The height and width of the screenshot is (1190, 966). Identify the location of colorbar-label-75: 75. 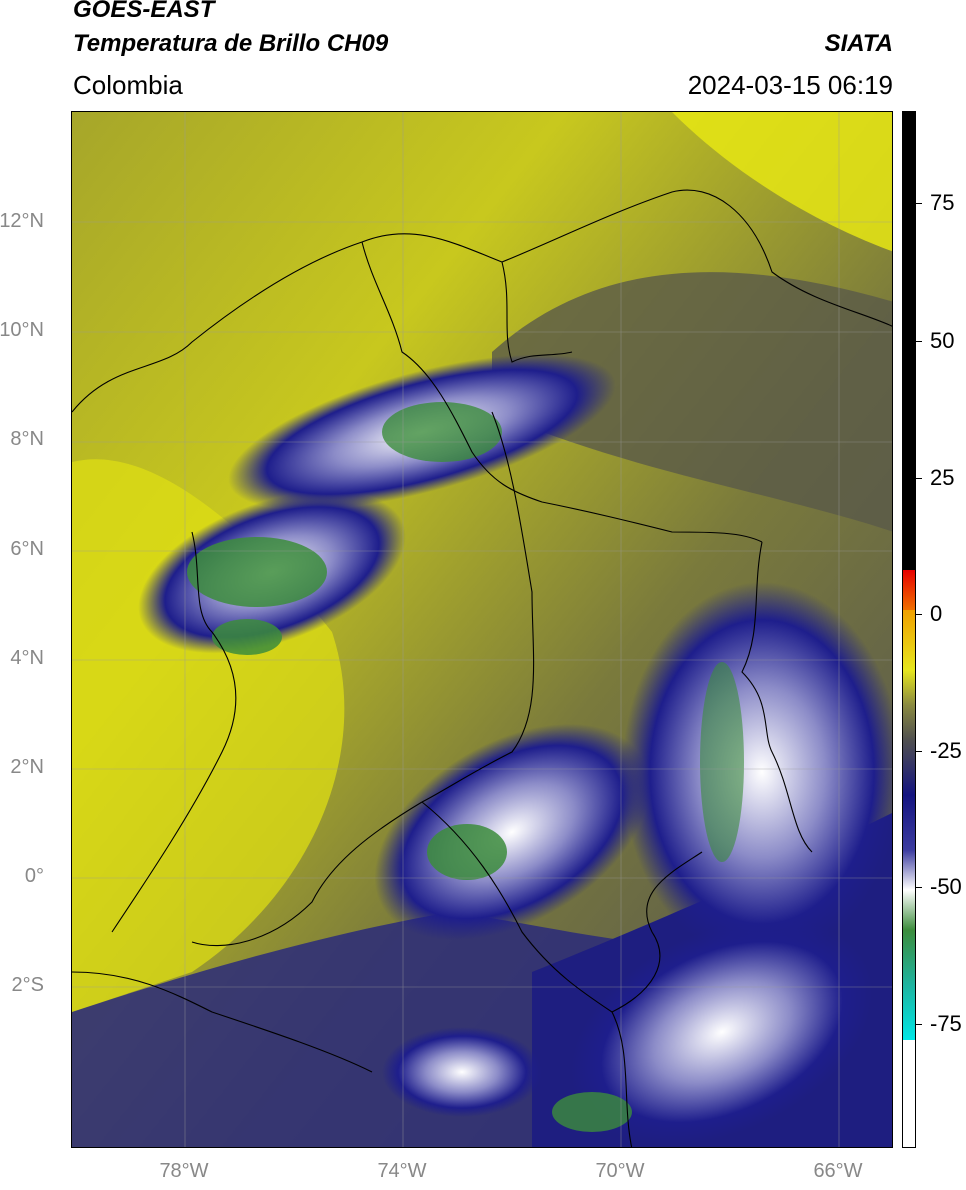
(942, 202).